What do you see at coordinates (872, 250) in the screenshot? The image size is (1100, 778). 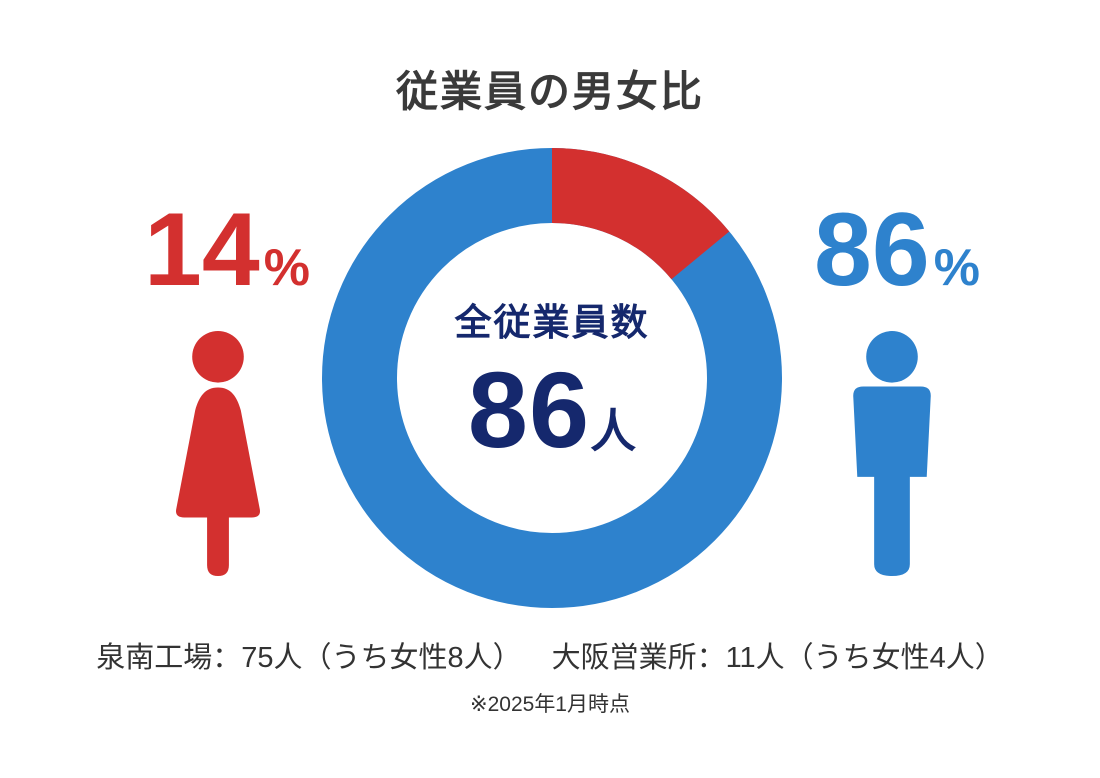 I see `male-percent-value: 86` at bounding box center [872, 250].